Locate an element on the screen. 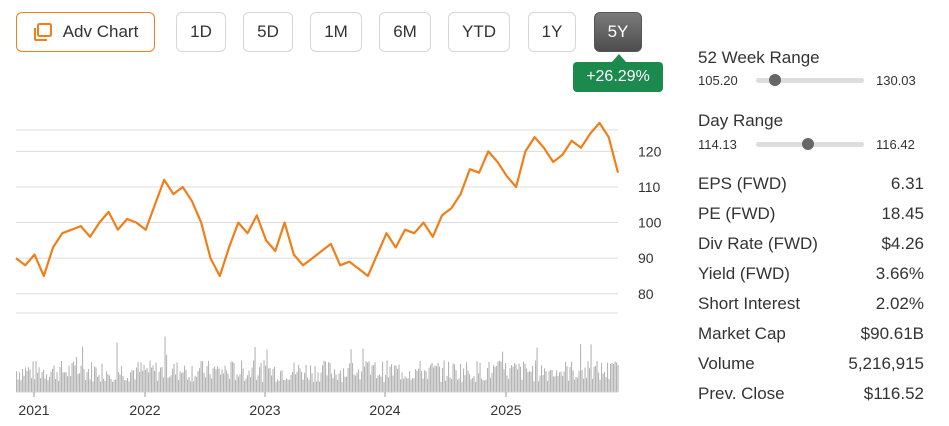 The height and width of the screenshot is (426, 949). stat-eps-fwd: EPS (FWD) 6.31 is located at coordinates (811, 184).